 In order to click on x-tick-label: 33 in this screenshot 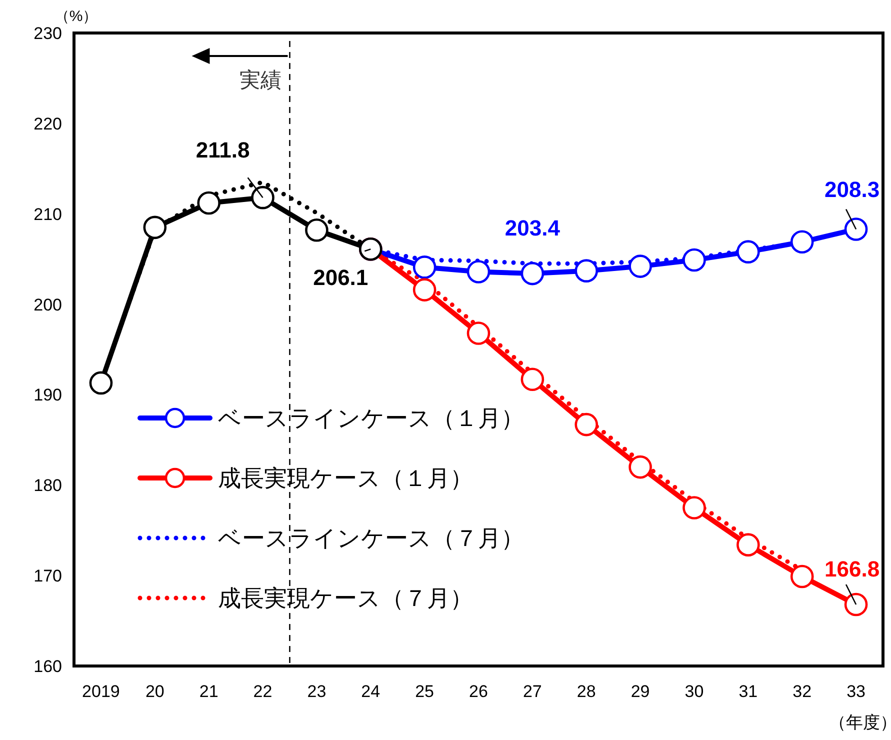, I will do `click(856, 691)`.